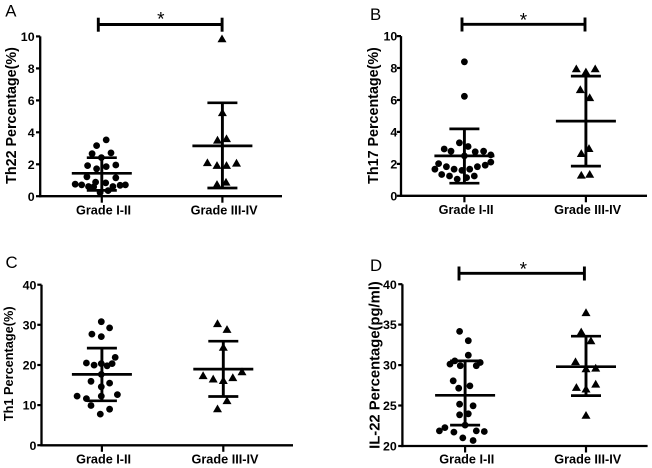 The height and width of the screenshot is (468, 652). What do you see at coordinates (8, 363) in the screenshot?
I see `svg-text: Th1 Percentage(%)` at bounding box center [8, 363].